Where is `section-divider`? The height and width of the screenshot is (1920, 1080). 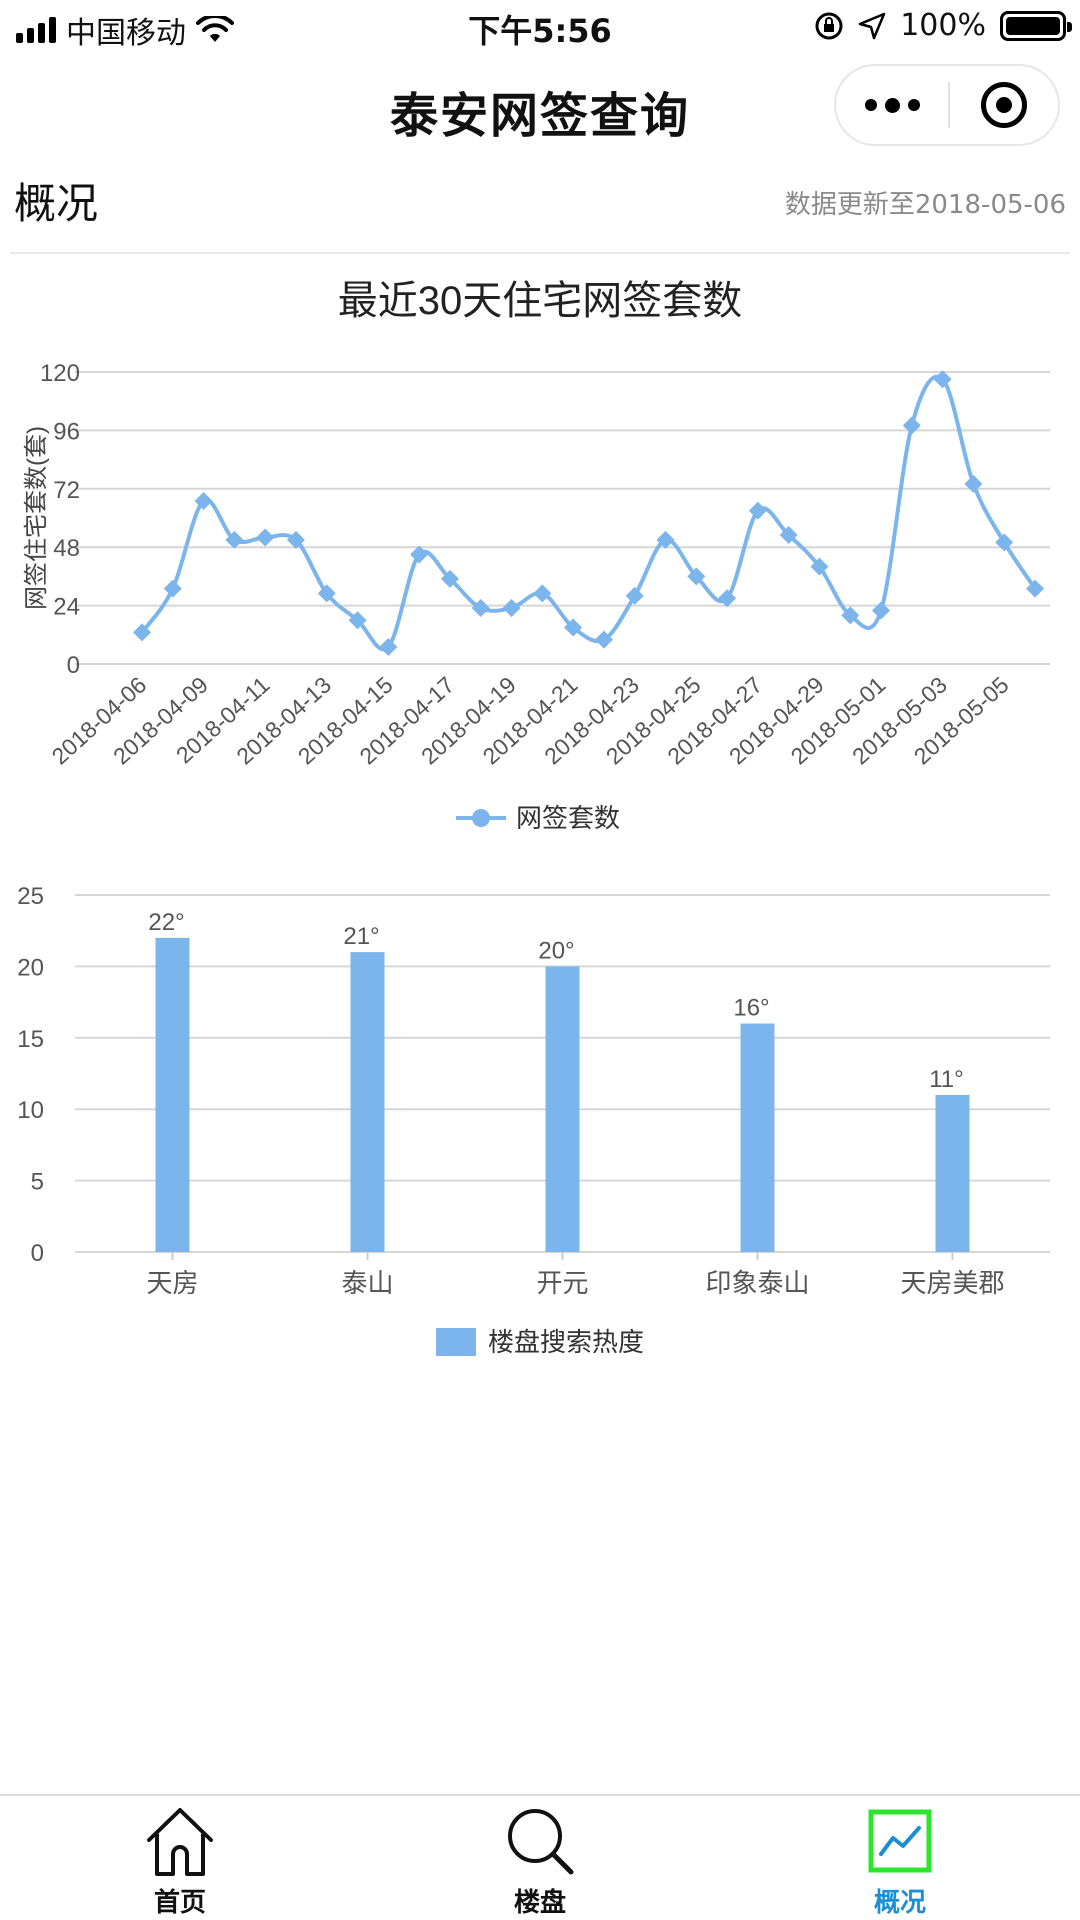 section-divider is located at coordinates (540, 253).